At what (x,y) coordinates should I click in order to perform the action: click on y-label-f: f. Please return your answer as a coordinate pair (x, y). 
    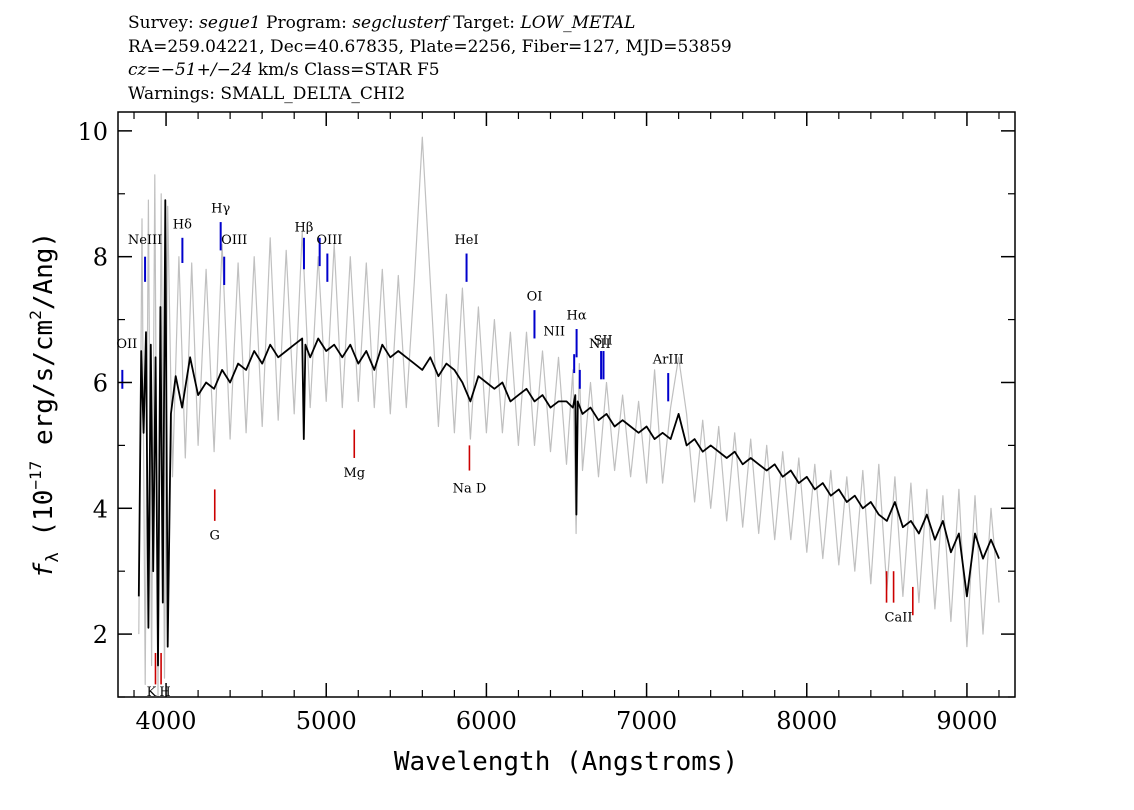
    Looking at the image, I should click on (44, 570).